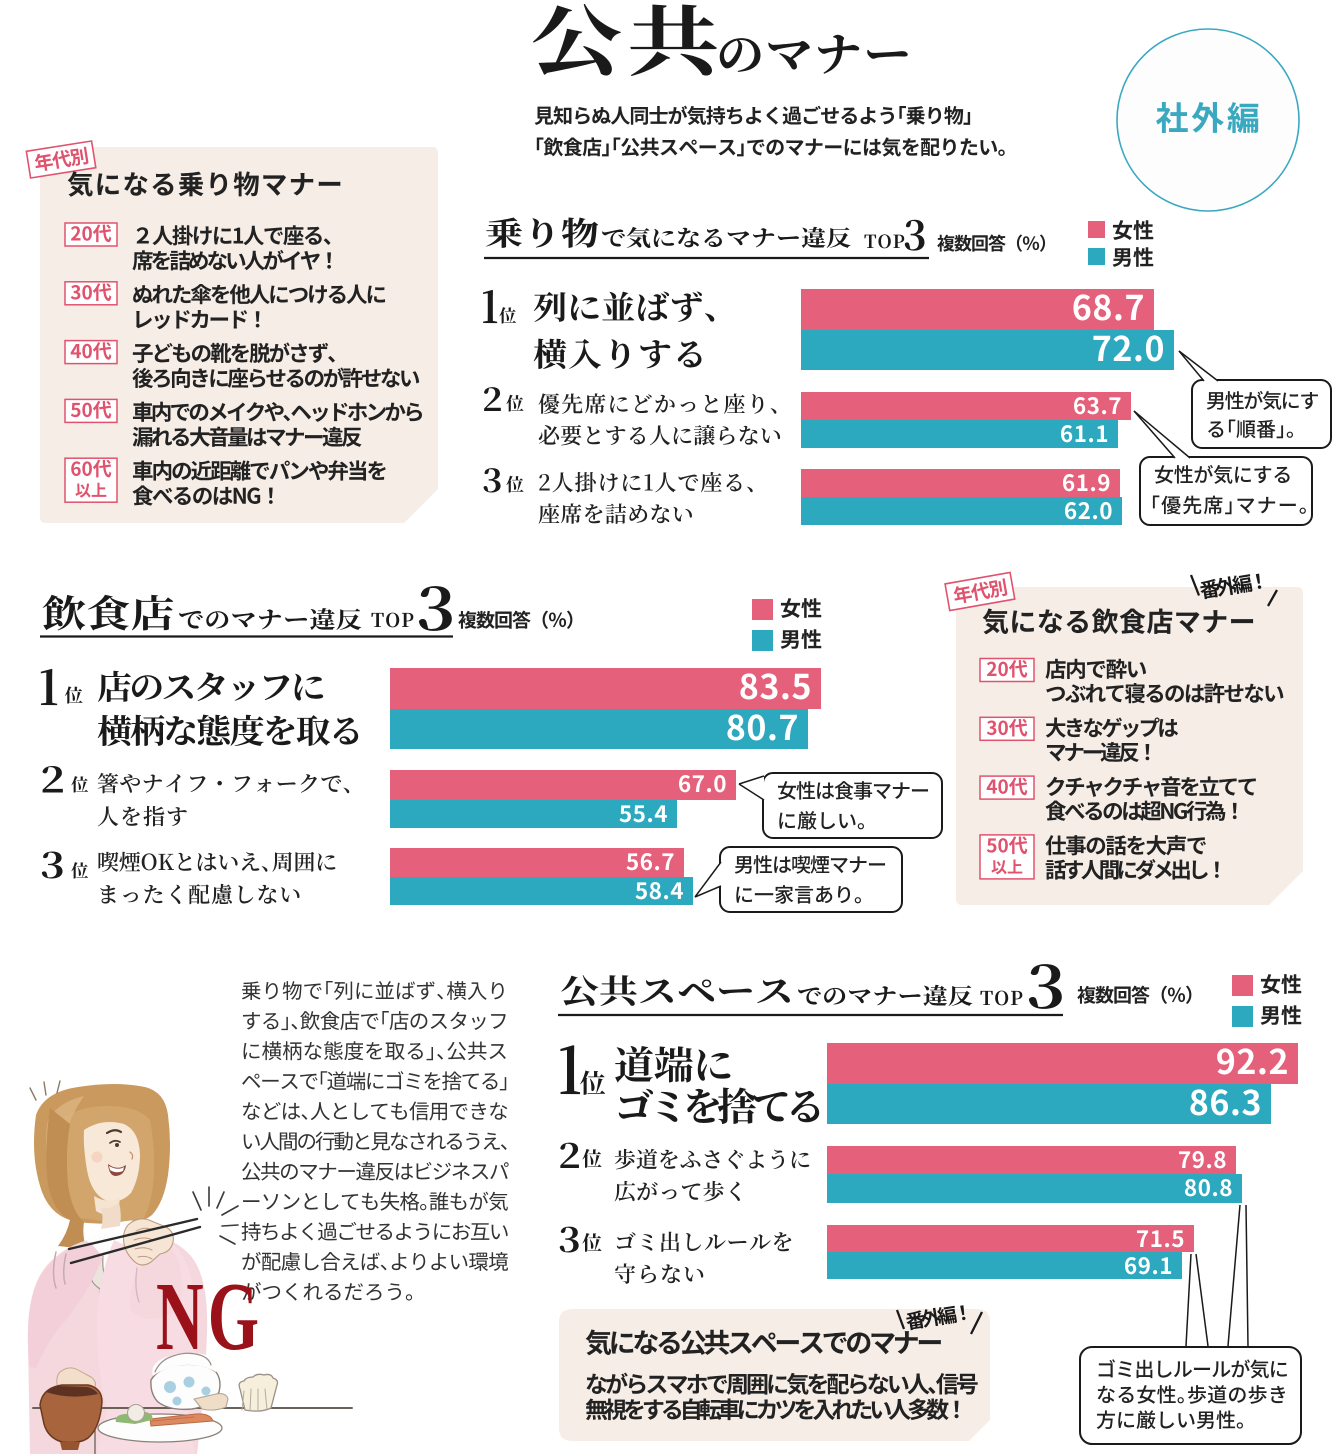 The height and width of the screenshot is (1454, 1340). What do you see at coordinates (209, 1316) in the screenshot?
I see `svg-text: NG` at bounding box center [209, 1316].